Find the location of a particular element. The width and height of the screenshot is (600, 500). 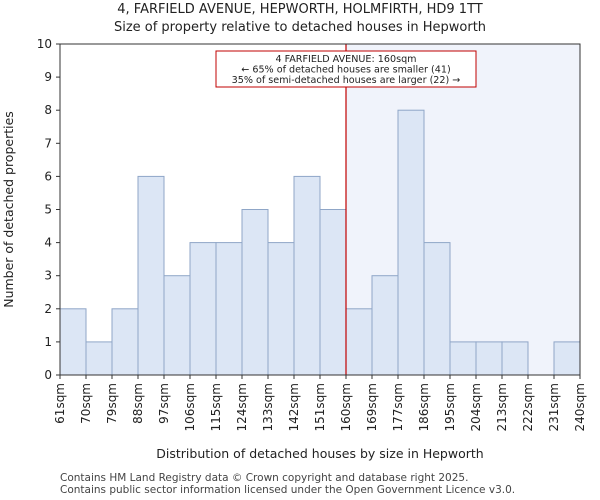

x-tick-label: 177sqm is located at coordinates (398, 407).